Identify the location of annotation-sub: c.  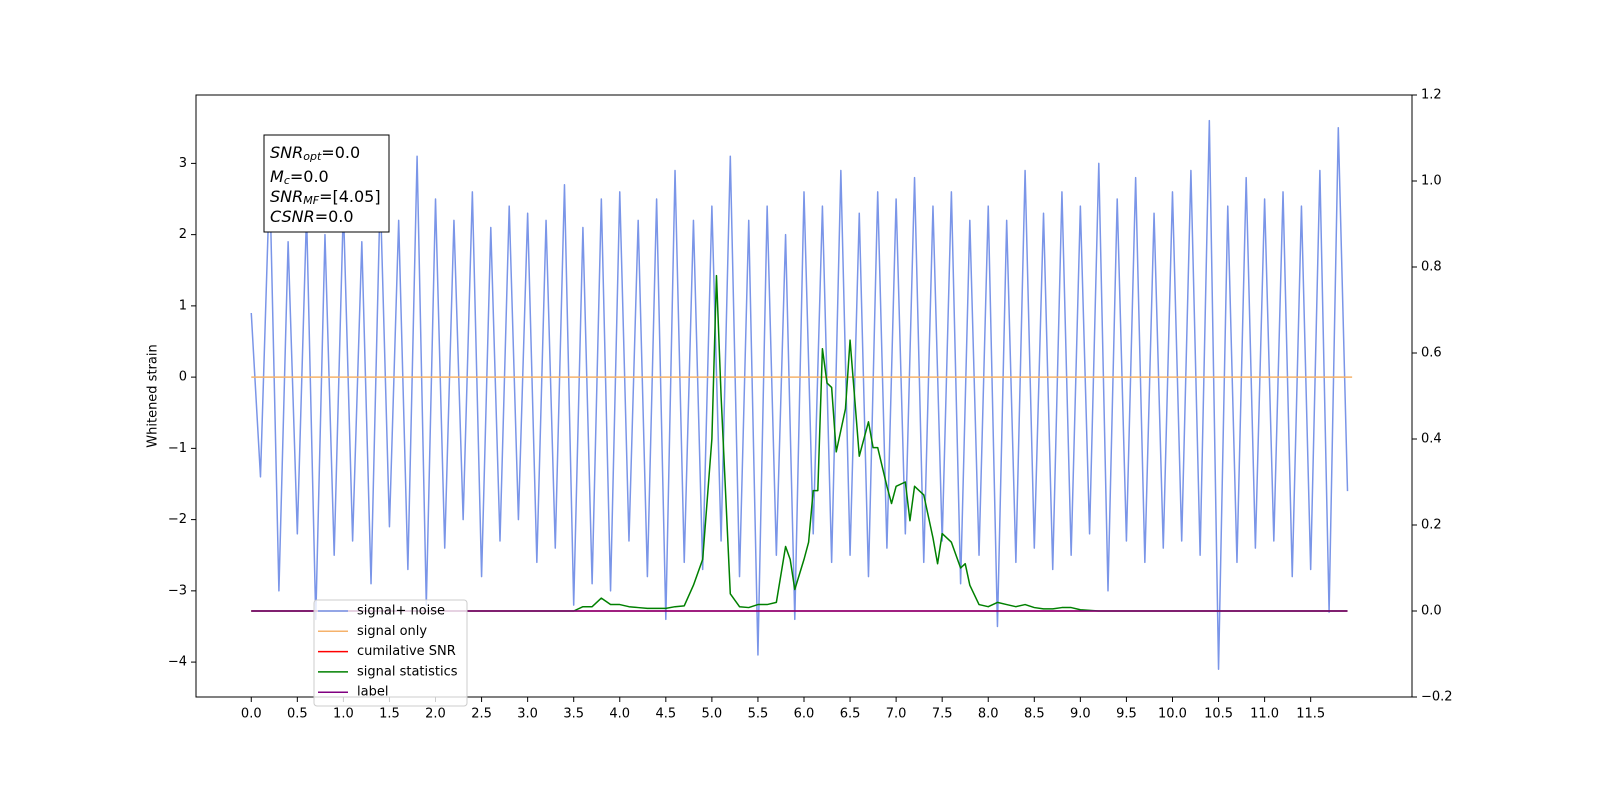
(287, 180).